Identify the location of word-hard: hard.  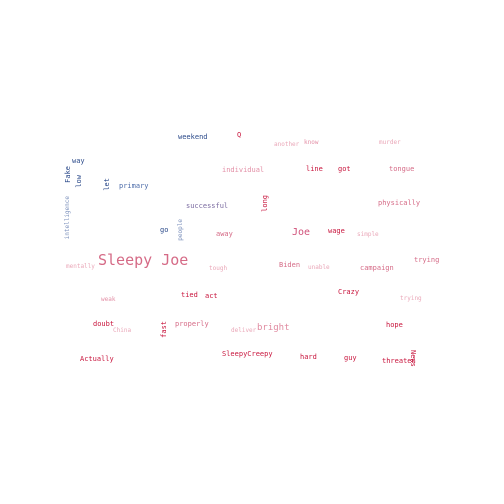
(308, 357).